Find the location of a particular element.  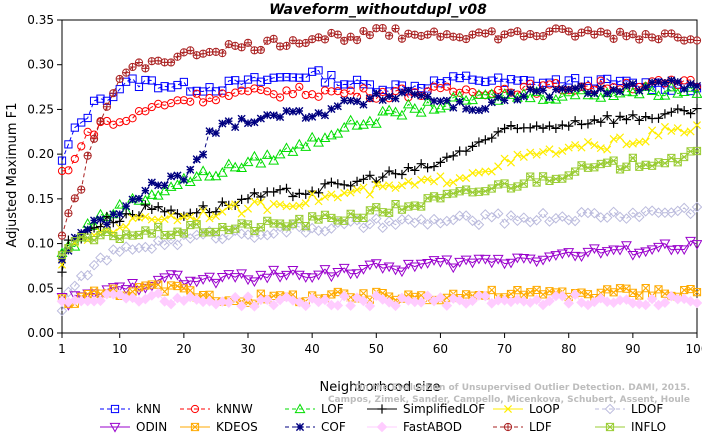

legend-label: LoOP is located at coordinates (544, 409).